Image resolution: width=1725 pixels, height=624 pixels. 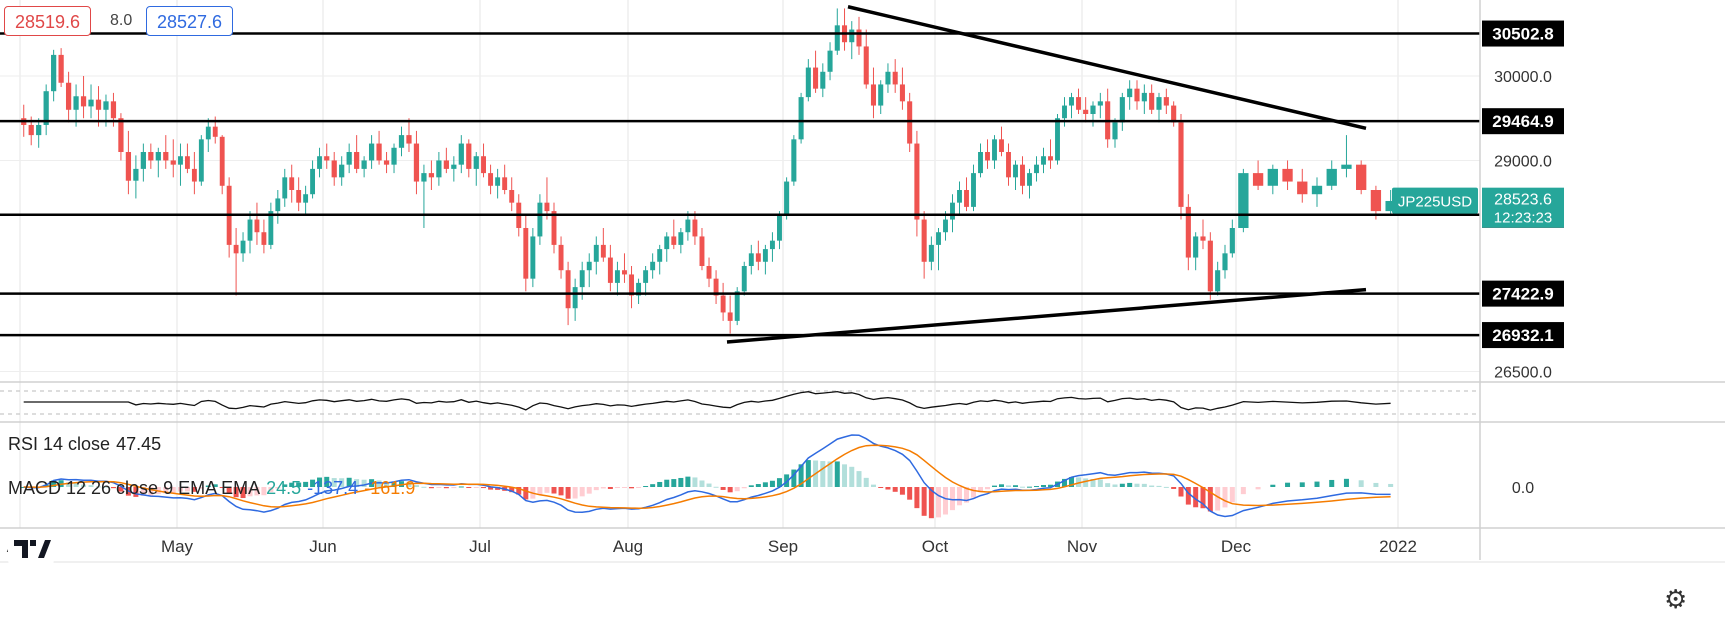 What do you see at coordinates (31, 548) in the screenshot?
I see `tradingview-logo-icon` at bounding box center [31, 548].